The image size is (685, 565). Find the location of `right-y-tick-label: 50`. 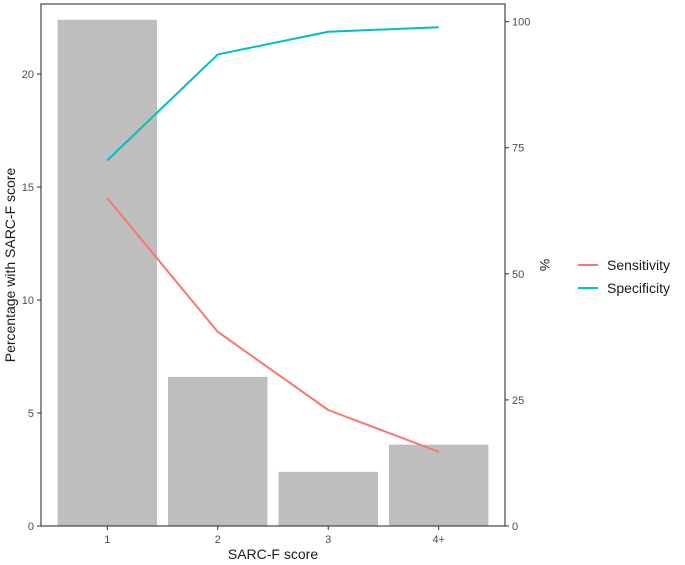

right-y-tick-label: 50 is located at coordinates (518, 275).